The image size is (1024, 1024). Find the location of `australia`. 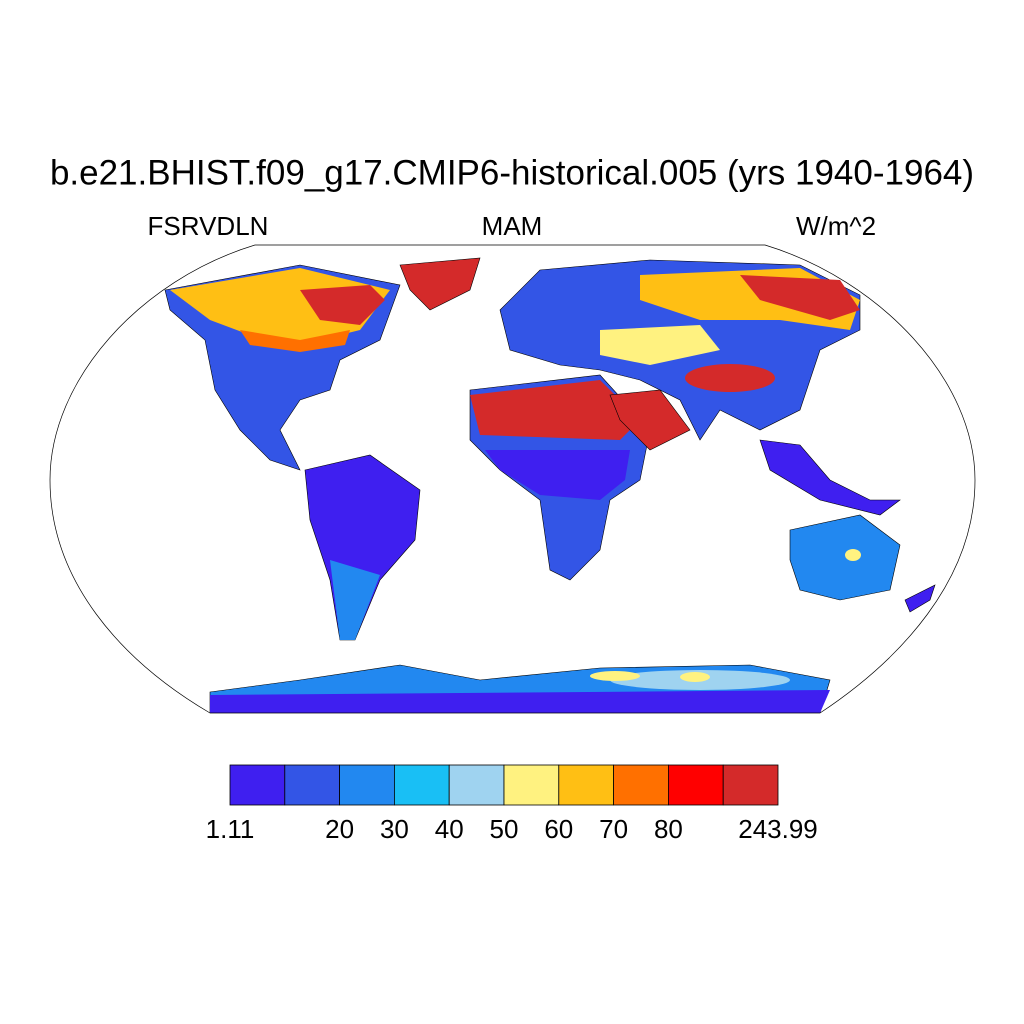

australia is located at coordinates (845, 557).